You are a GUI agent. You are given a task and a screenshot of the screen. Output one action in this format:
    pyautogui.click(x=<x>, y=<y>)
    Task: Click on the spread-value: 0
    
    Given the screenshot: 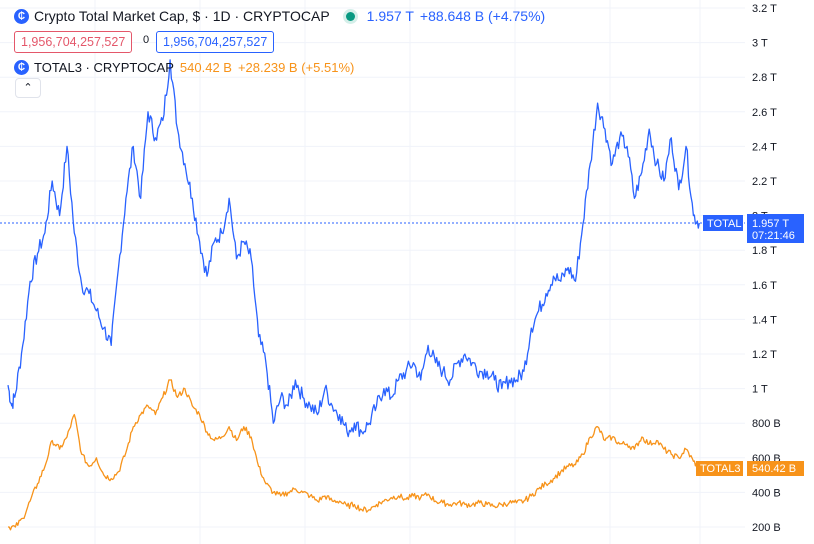 What is the action you would take?
    pyautogui.click(x=146, y=40)
    